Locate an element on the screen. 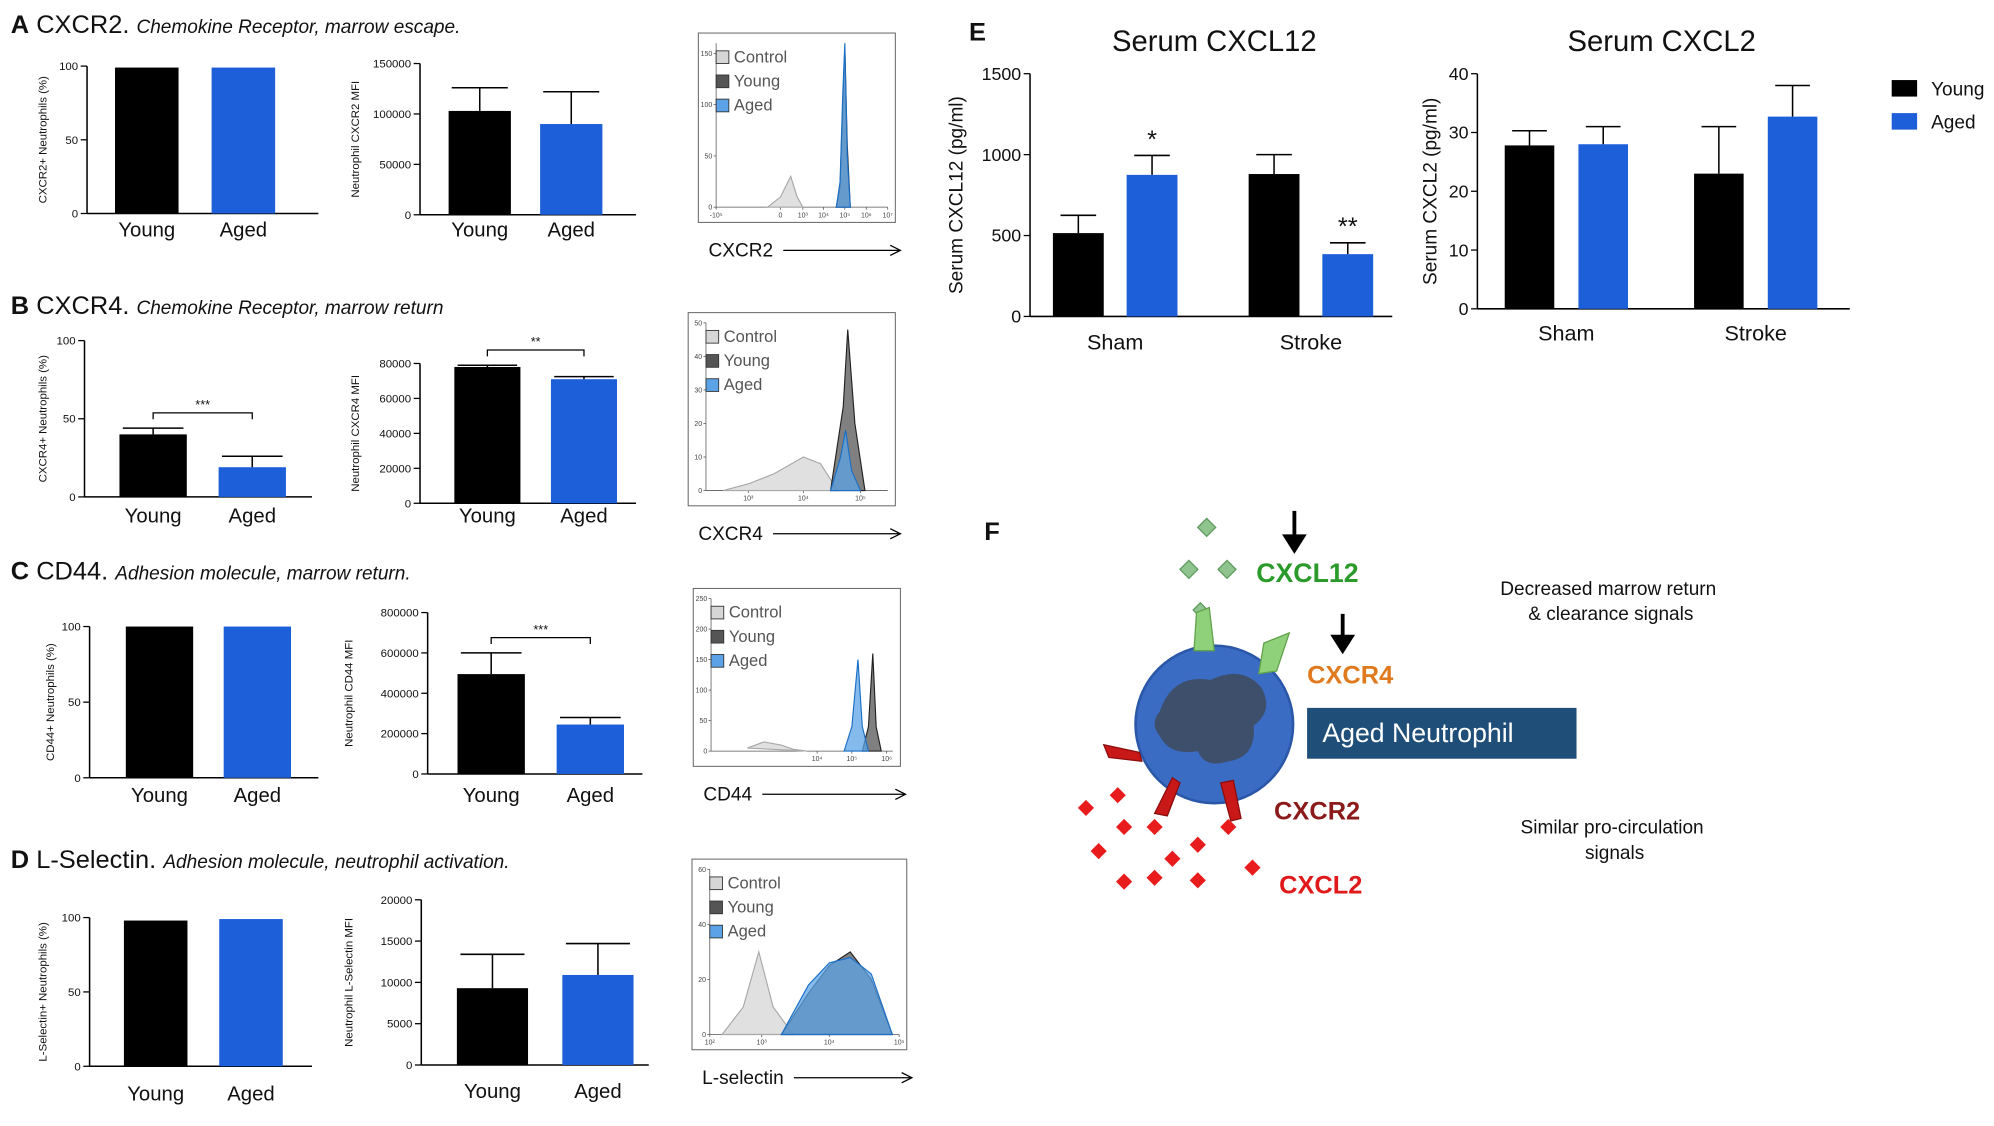 The height and width of the screenshot is (1126, 1994). chart-title: Serum CXCL2 is located at coordinates (1661, 42).